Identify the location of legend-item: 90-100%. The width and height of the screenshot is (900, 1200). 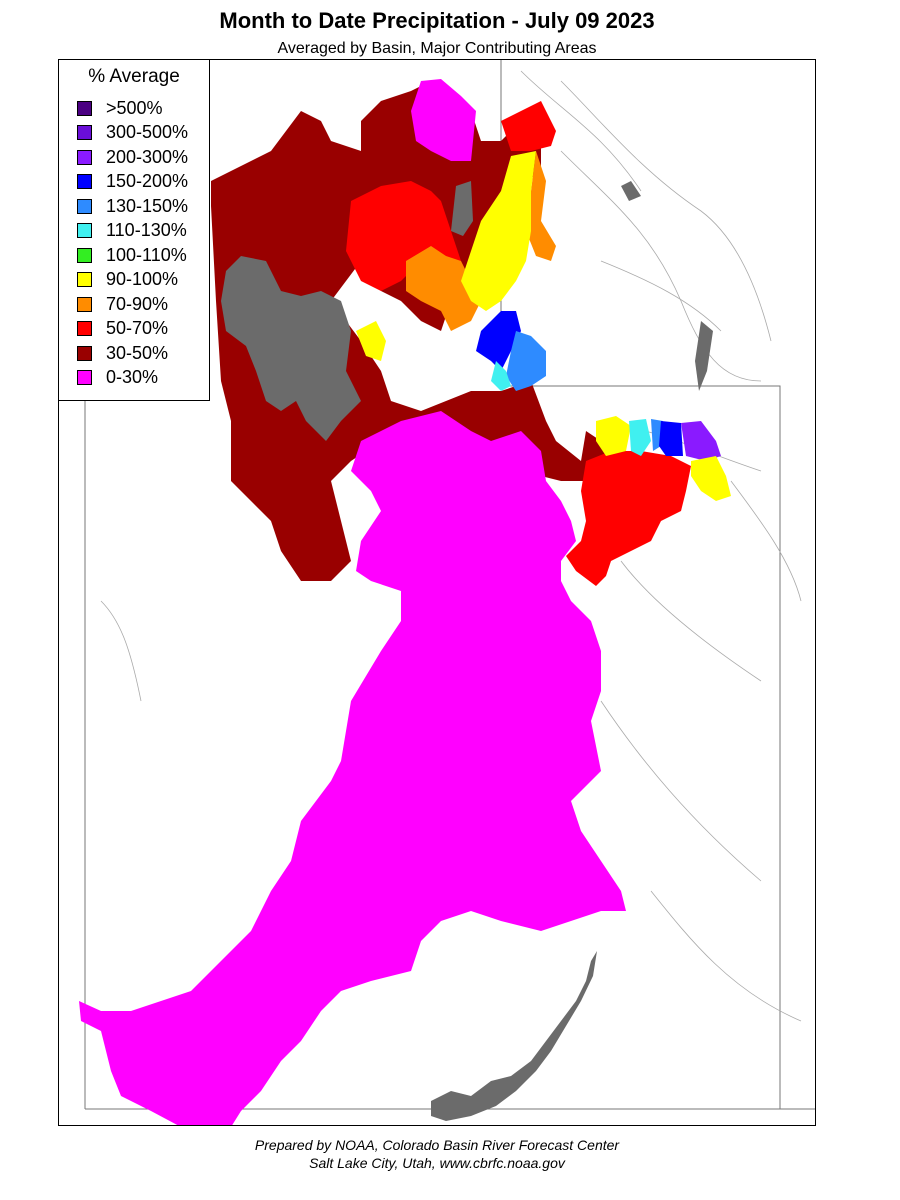
(127, 280).